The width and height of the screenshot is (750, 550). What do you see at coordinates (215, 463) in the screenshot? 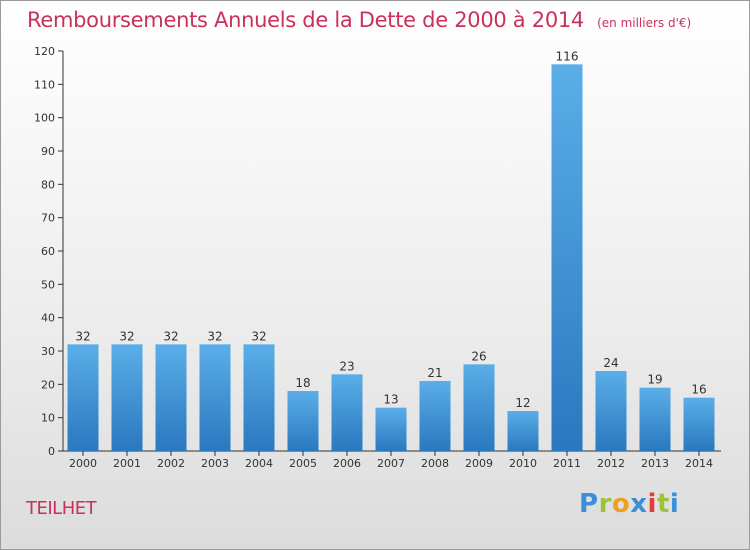
I see `x-tick-label: 2003` at bounding box center [215, 463].